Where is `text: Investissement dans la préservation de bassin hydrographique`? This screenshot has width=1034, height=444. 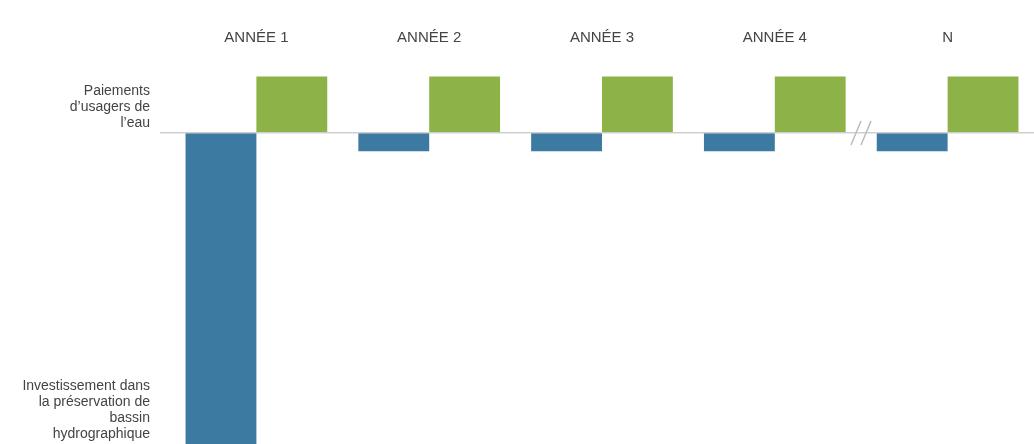
text: Investissement dans la préservation de bassin hydrographique is located at coordinates (86, 408).